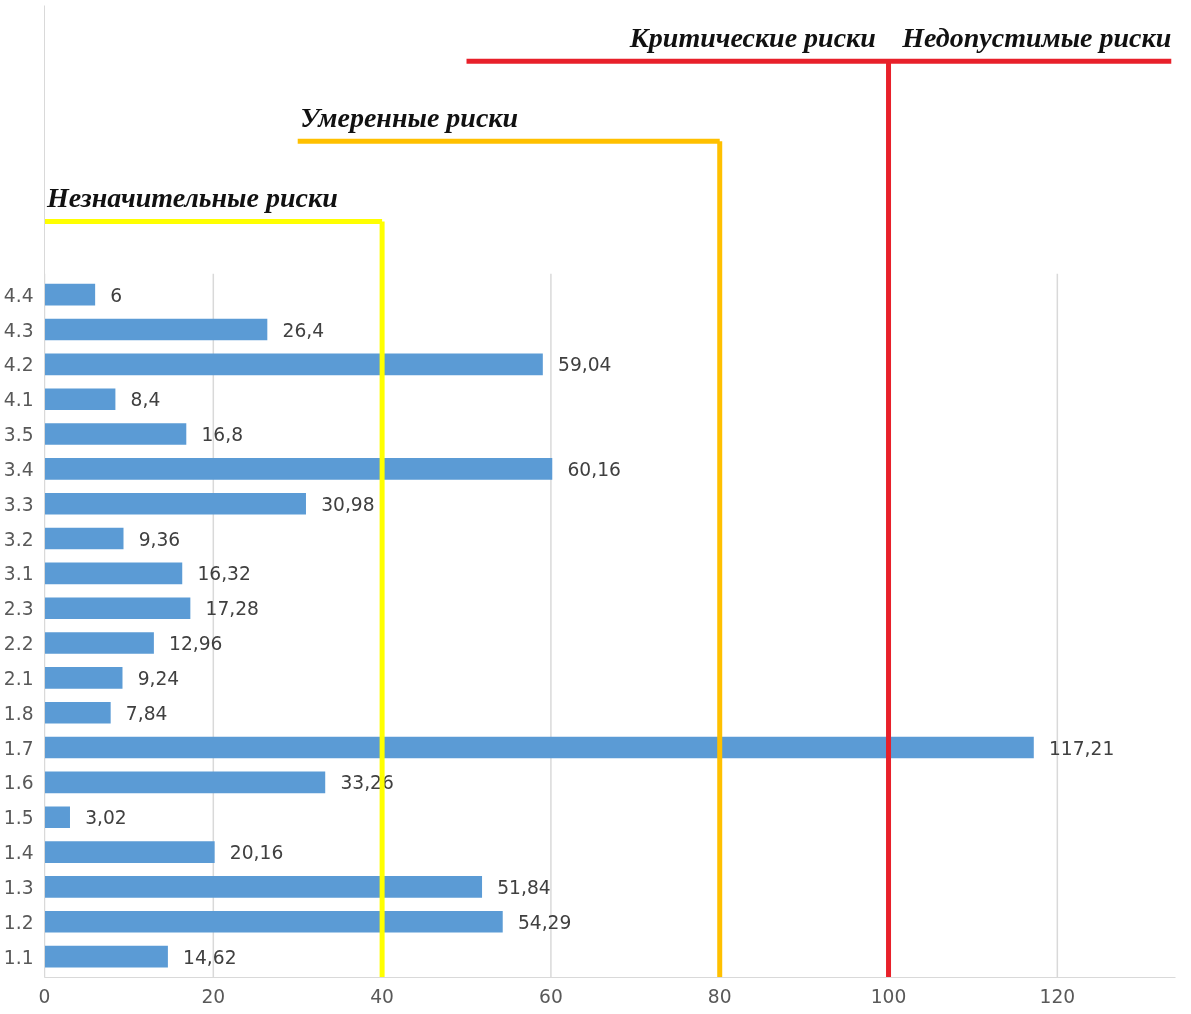 The image size is (1191, 1014). What do you see at coordinates (18, 609) in the screenshot?
I see `y-tick-label: 2.3` at bounding box center [18, 609].